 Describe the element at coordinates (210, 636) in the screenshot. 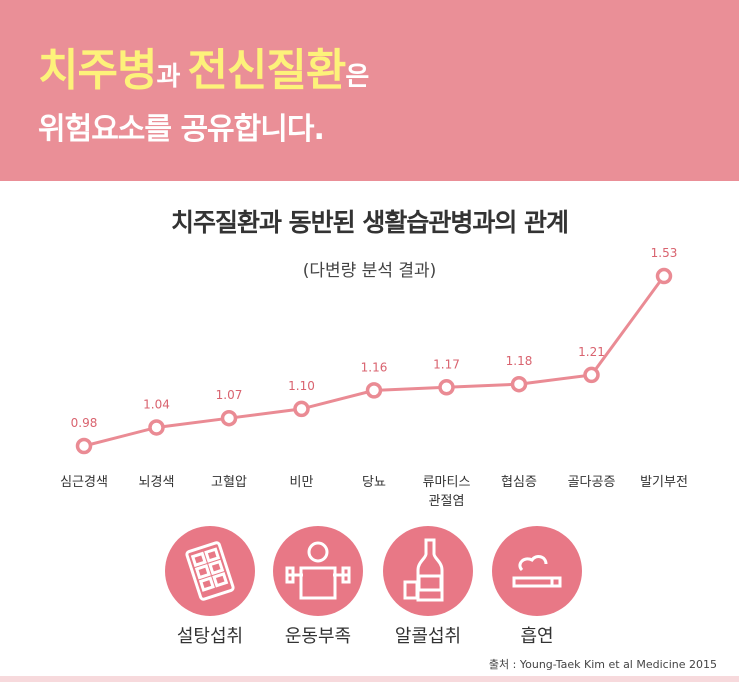

I see `icon-label-sugar: 설탕섭취` at that location.